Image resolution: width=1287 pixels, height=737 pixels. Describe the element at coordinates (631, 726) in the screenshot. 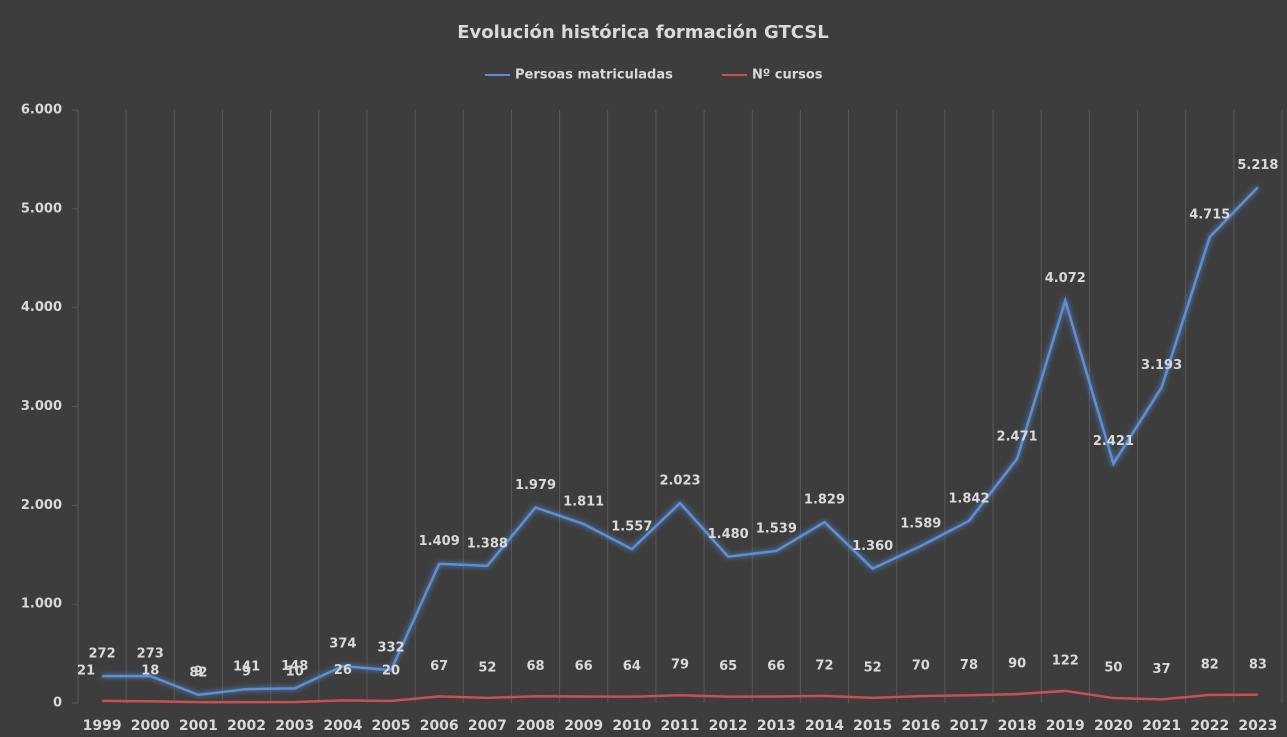

I see `x-tick-label: 2010` at that location.